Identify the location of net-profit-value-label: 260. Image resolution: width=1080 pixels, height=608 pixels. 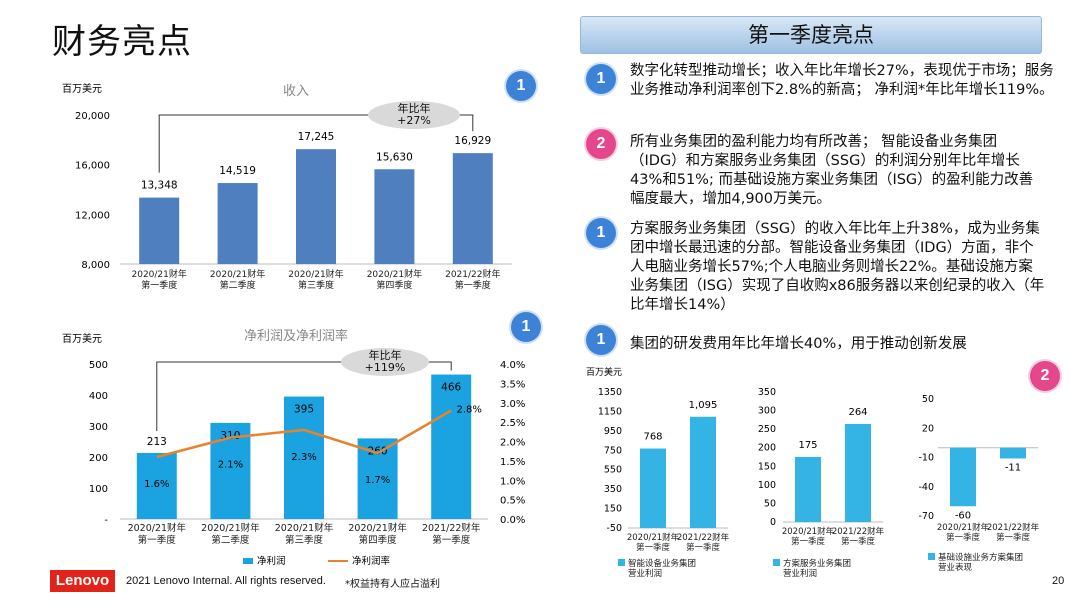
(378, 451).